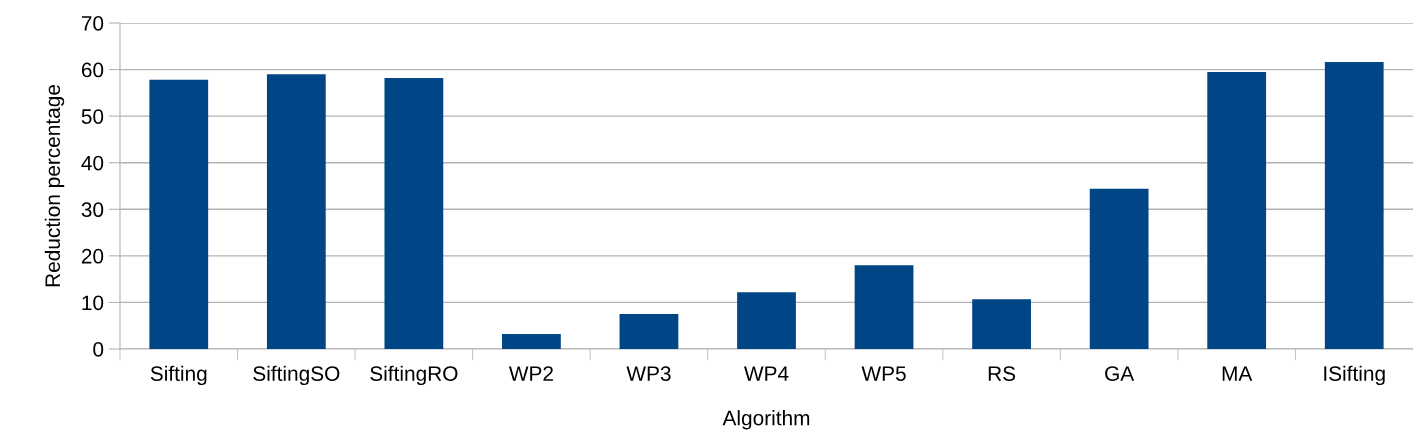  What do you see at coordinates (766, 420) in the screenshot?
I see `x-axis-title: Algorithm` at bounding box center [766, 420].